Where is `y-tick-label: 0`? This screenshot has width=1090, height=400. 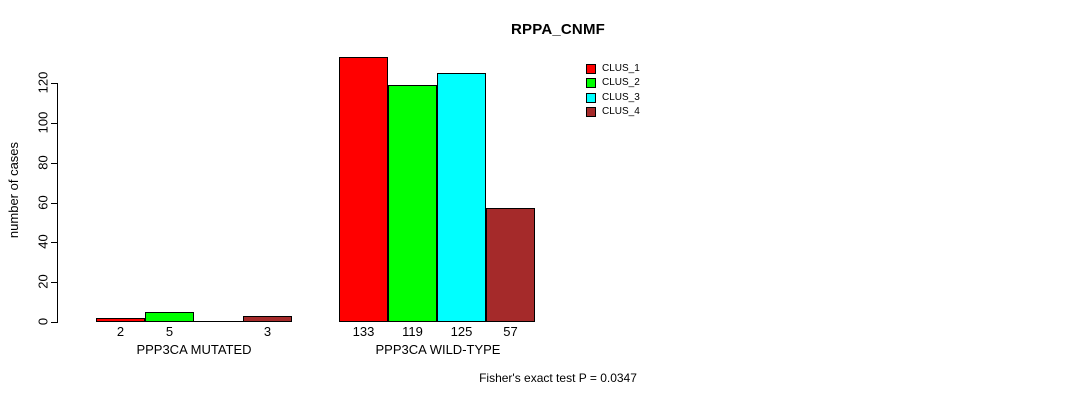
y-tick-label: 0 is located at coordinates (43, 321).